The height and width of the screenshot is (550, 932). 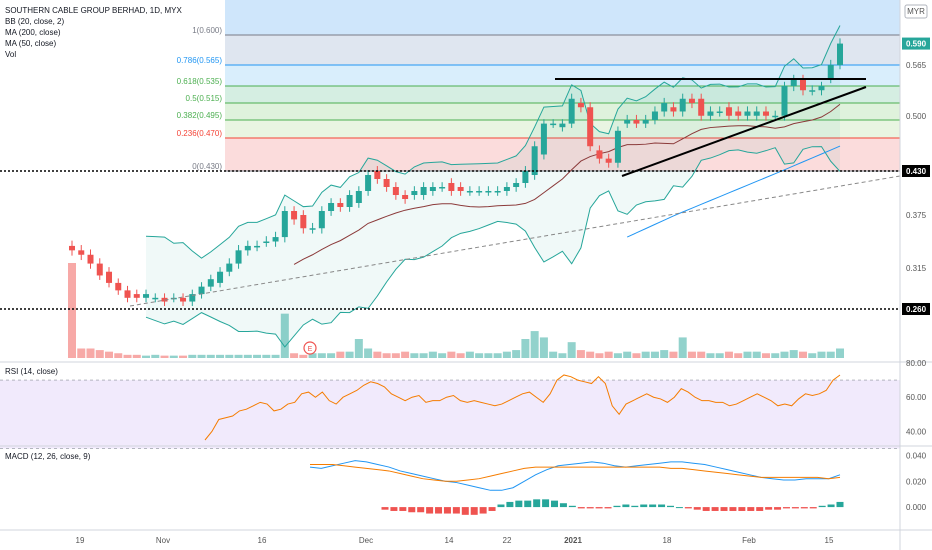 What do you see at coordinates (575, 472) in the screenshot?
I see `signal-line` at bounding box center [575, 472].